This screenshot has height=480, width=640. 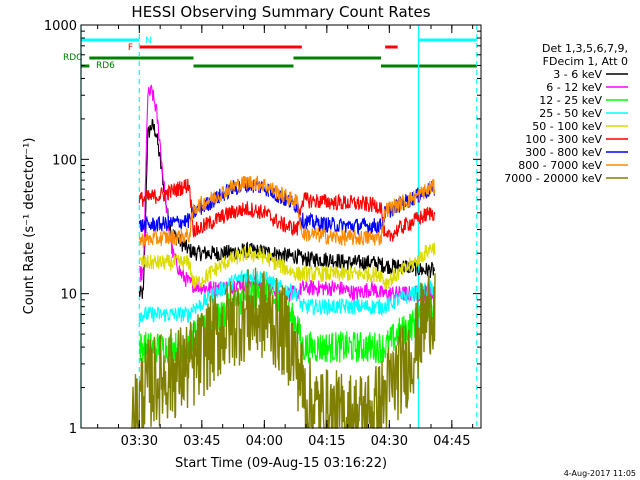 I want to click on y-axis-label: Count Rate (s⁻¹ detector⁻¹), so click(x=29, y=226).